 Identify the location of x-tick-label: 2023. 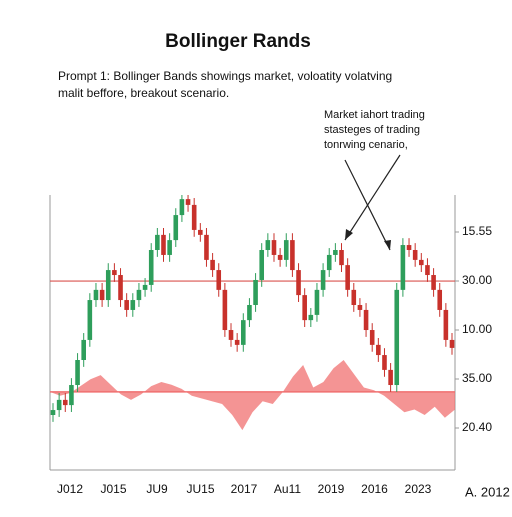
(418, 489).